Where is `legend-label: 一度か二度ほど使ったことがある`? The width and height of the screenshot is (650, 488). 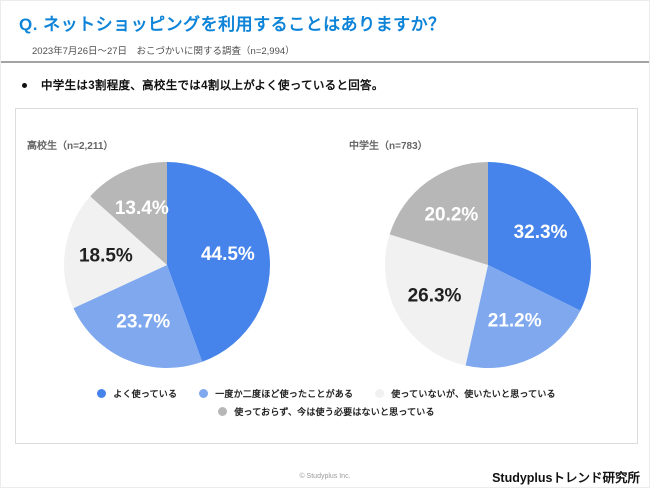 legend-label: 一度か二度ほど使ったことがある is located at coordinates (284, 394).